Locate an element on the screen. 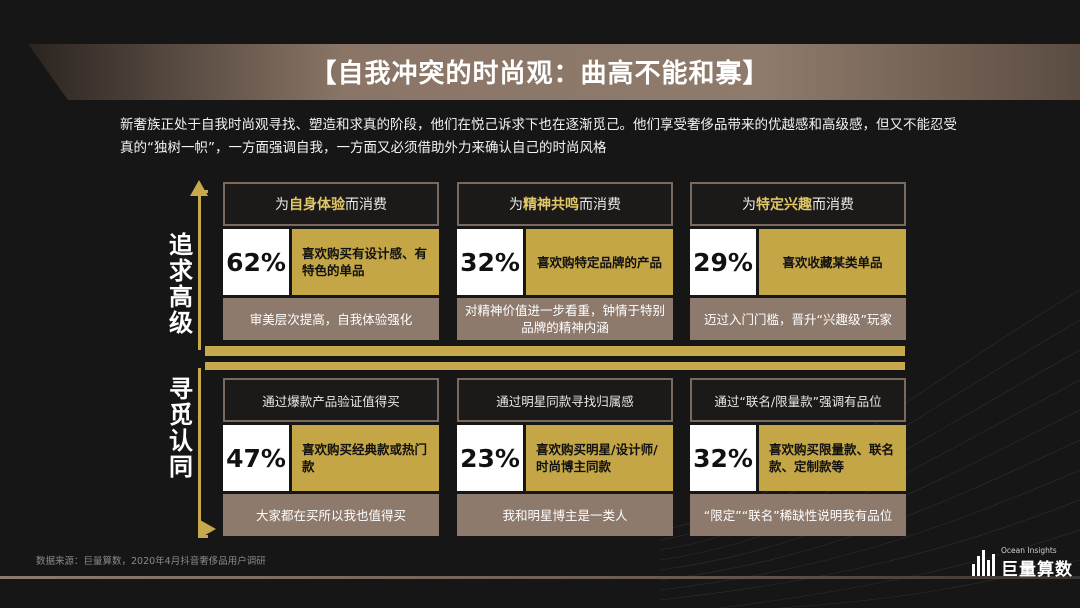 Image resolution: width=1080 pixels, height=608 pixels. arrow-up-icon is located at coordinates (199, 188).